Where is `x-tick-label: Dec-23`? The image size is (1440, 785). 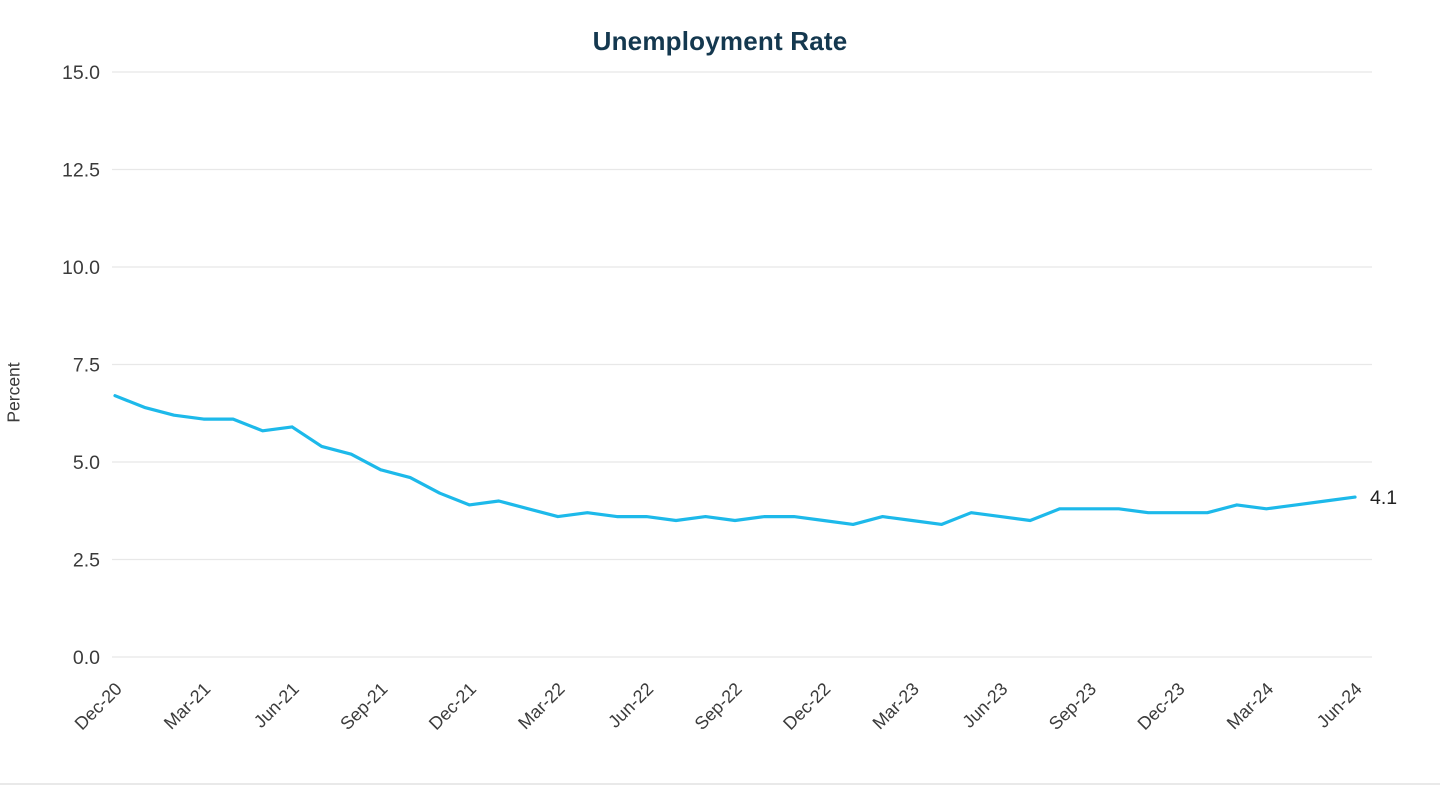
x-tick-label: Dec-23 is located at coordinates (1161, 706).